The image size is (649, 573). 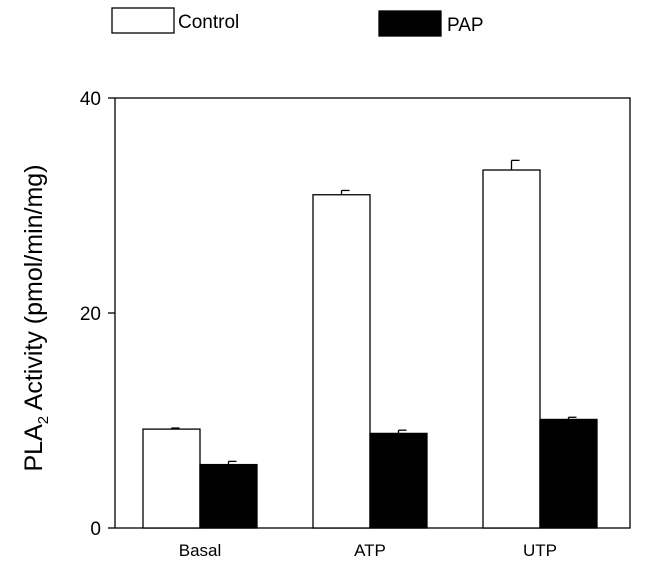 I want to click on y-axis-label: PLA2 Activity (pmol/min/mg), so click(x=36, y=317).